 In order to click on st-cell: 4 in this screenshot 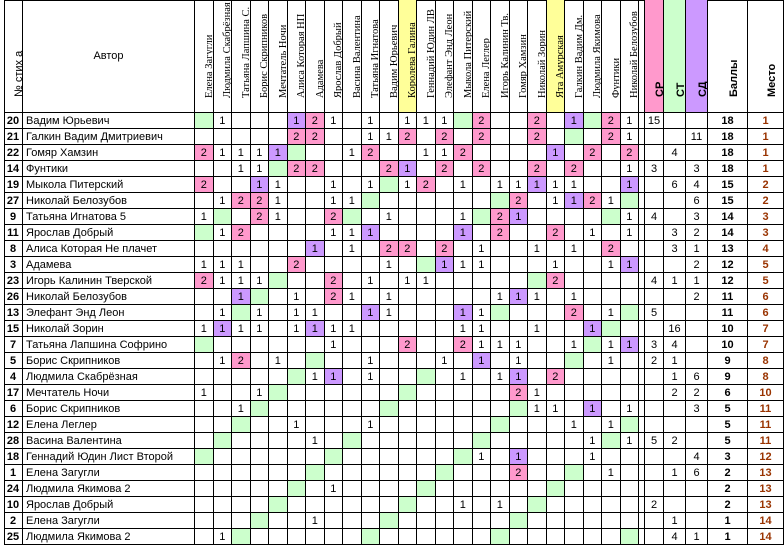, I will do `click(675, 345)`.